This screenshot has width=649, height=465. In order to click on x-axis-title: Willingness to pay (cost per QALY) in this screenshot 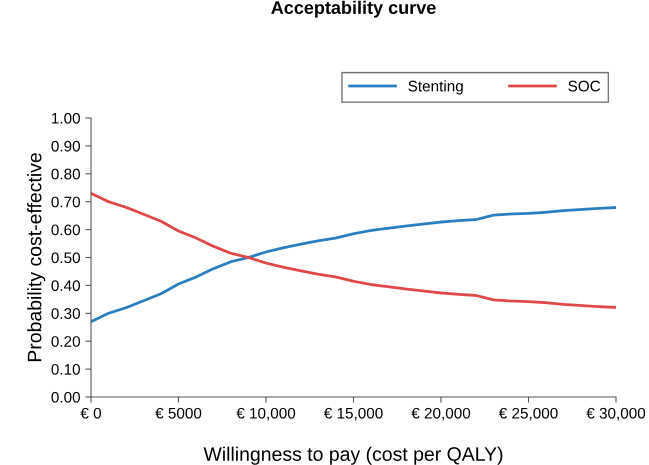, I will do `click(353, 455)`.